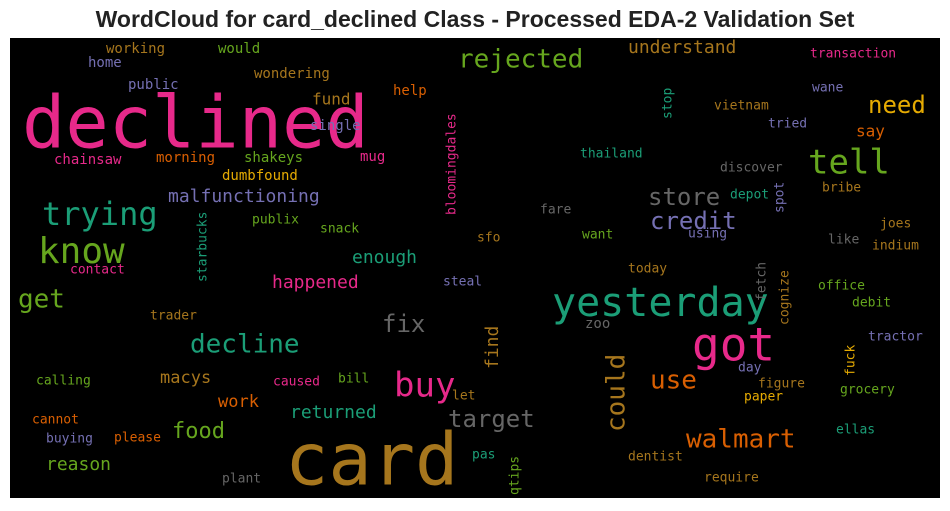 This screenshot has height=511, width=950. I want to click on word: declined, so click(195, 123).